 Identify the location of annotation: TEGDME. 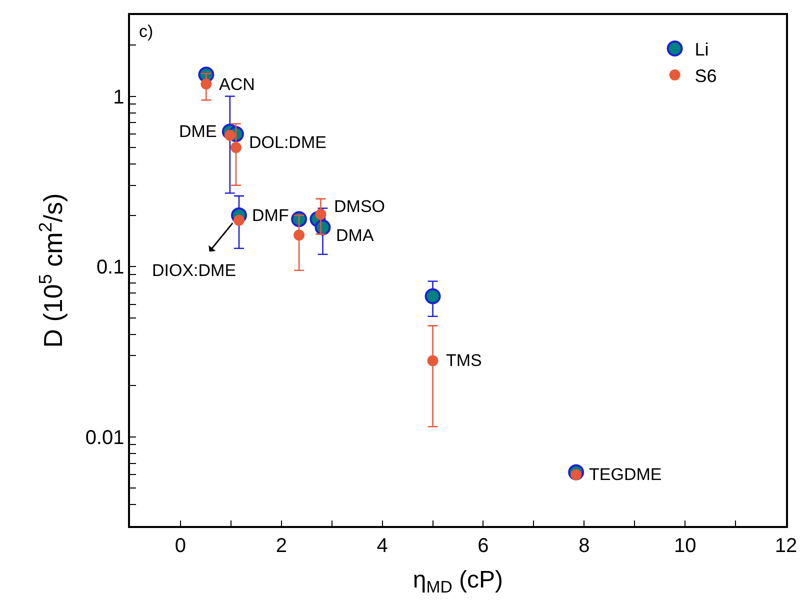
(625, 474).